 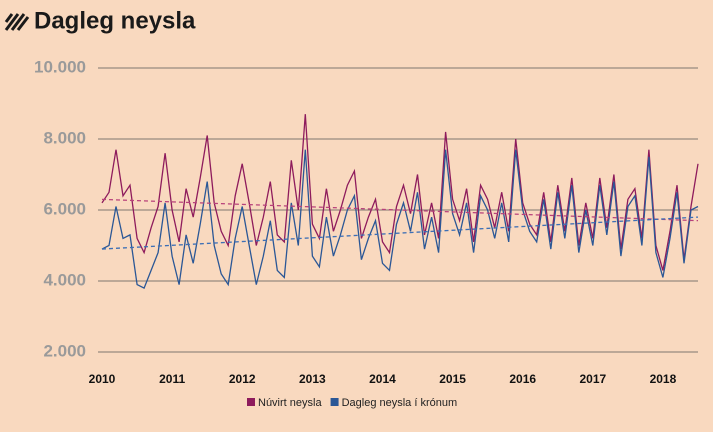 I want to click on y-tick-label: 2.000, so click(x=64, y=350).